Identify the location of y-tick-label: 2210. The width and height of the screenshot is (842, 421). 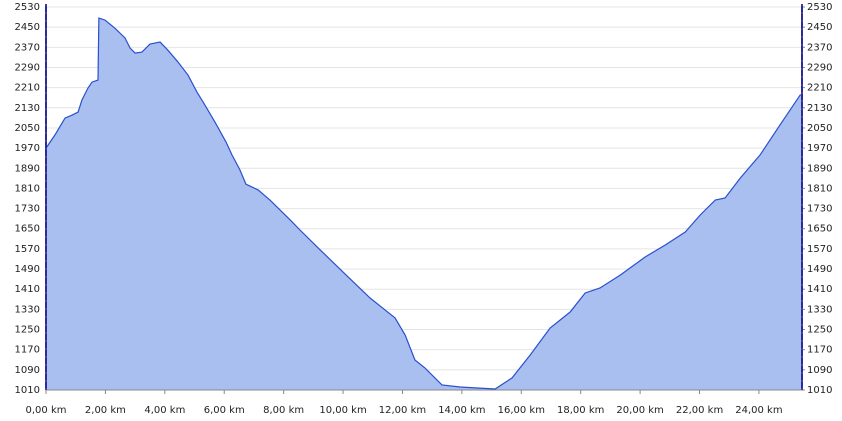
(27, 88).